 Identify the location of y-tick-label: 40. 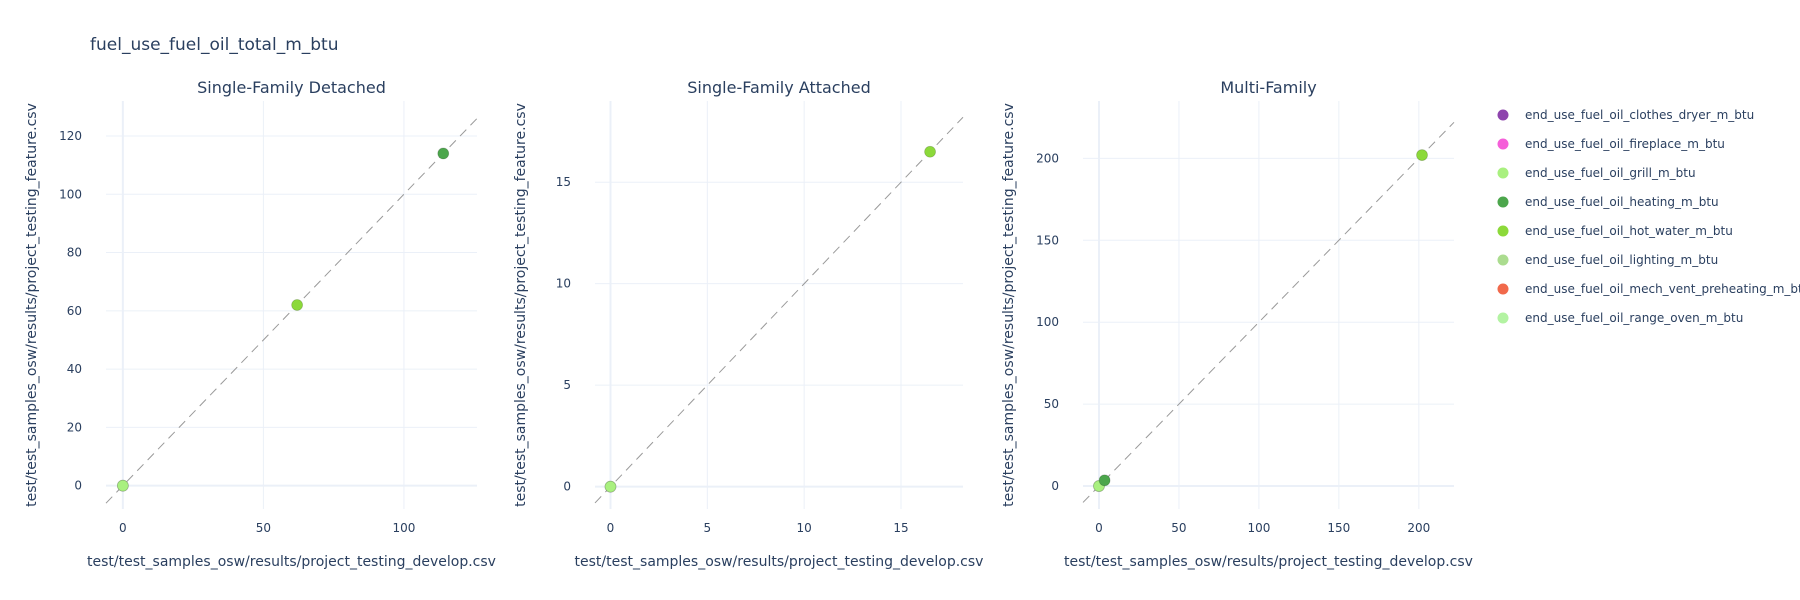
(74, 369).